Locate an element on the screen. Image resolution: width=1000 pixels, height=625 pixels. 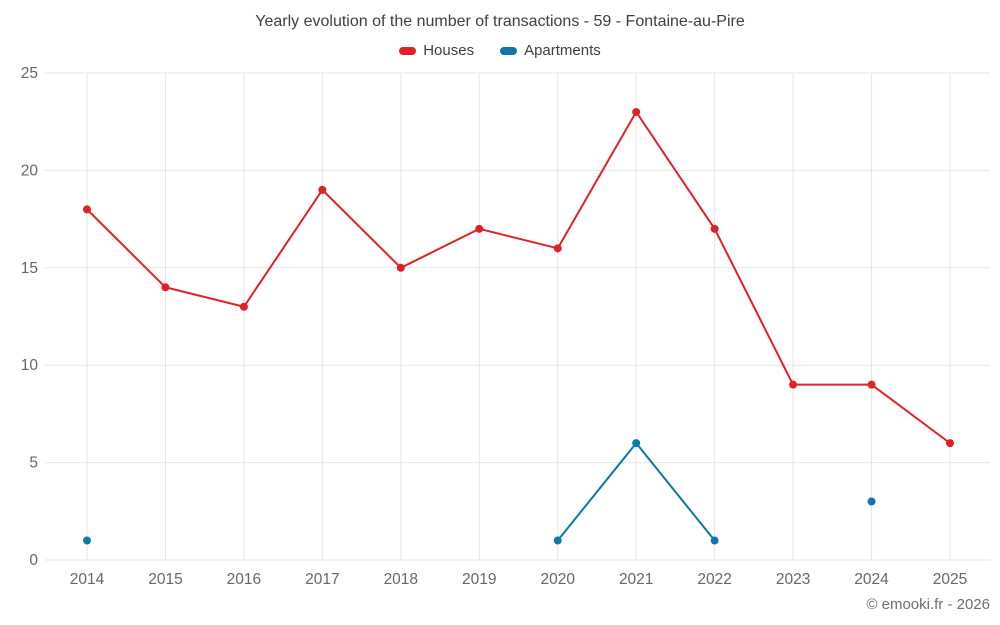
x-tick-label: 2017 is located at coordinates (322, 579).